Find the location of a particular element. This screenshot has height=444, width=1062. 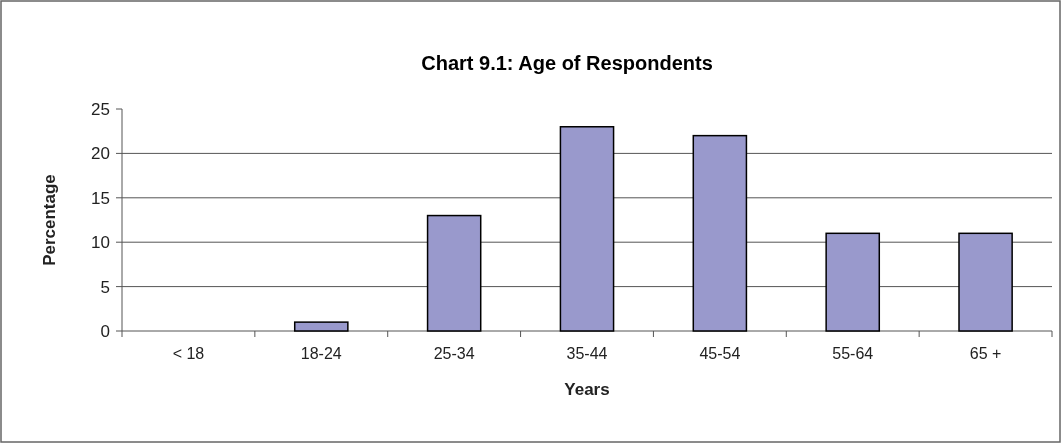

y-tick-label: 25 is located at coordinates (100, 109).